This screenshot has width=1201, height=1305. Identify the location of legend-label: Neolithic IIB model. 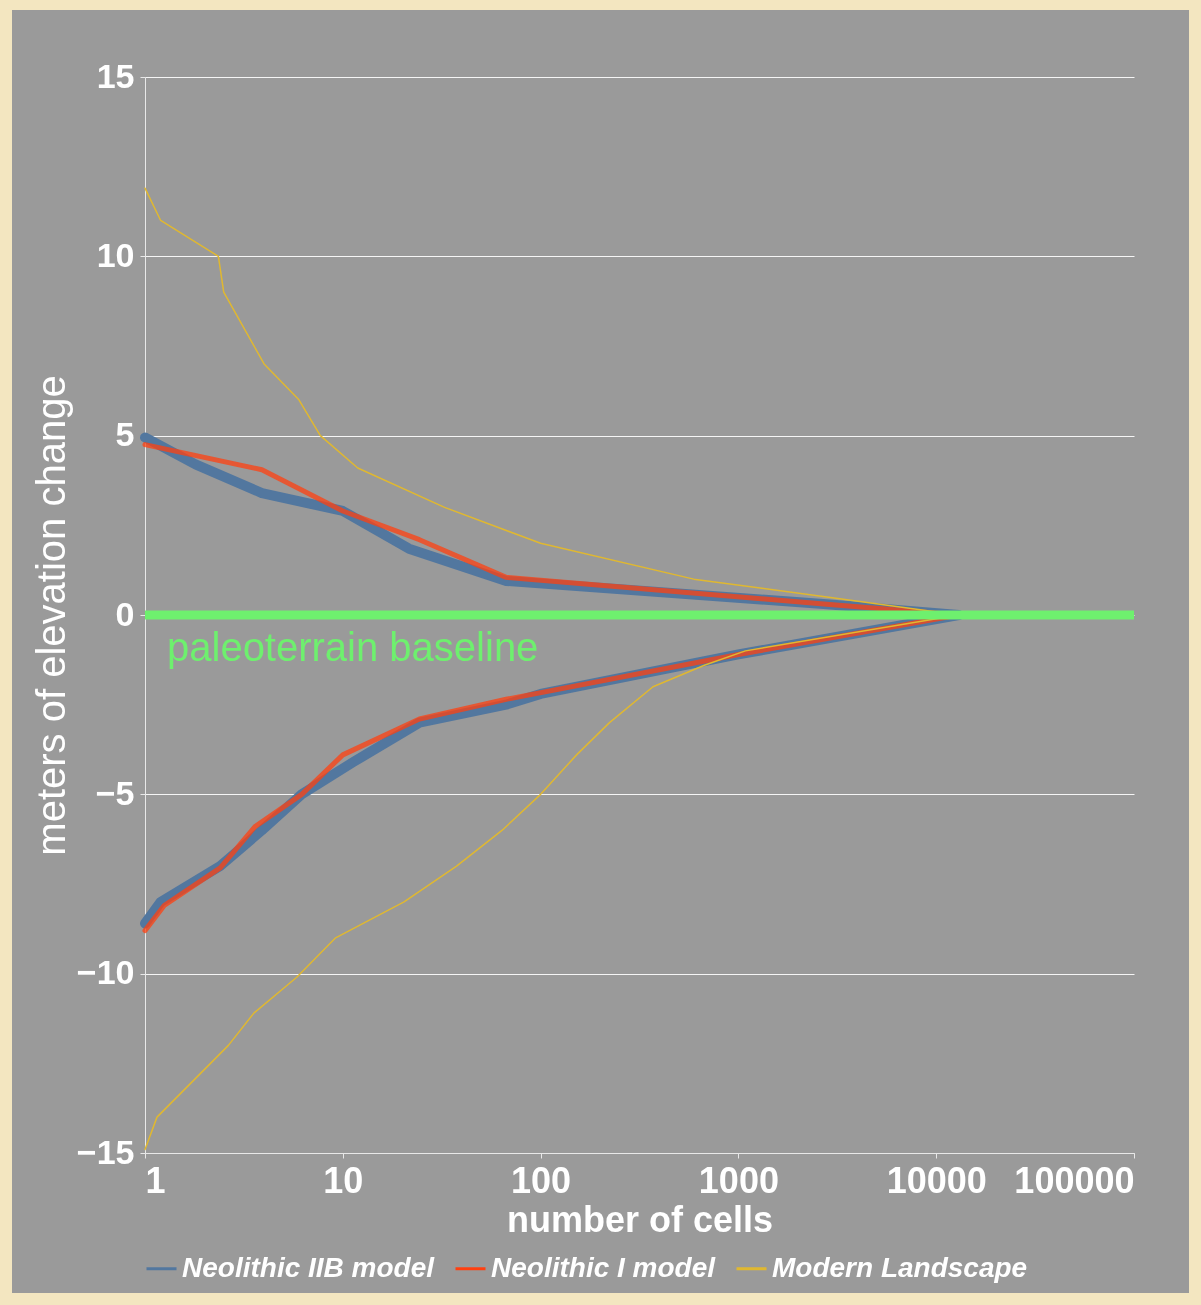
(309, 1267).